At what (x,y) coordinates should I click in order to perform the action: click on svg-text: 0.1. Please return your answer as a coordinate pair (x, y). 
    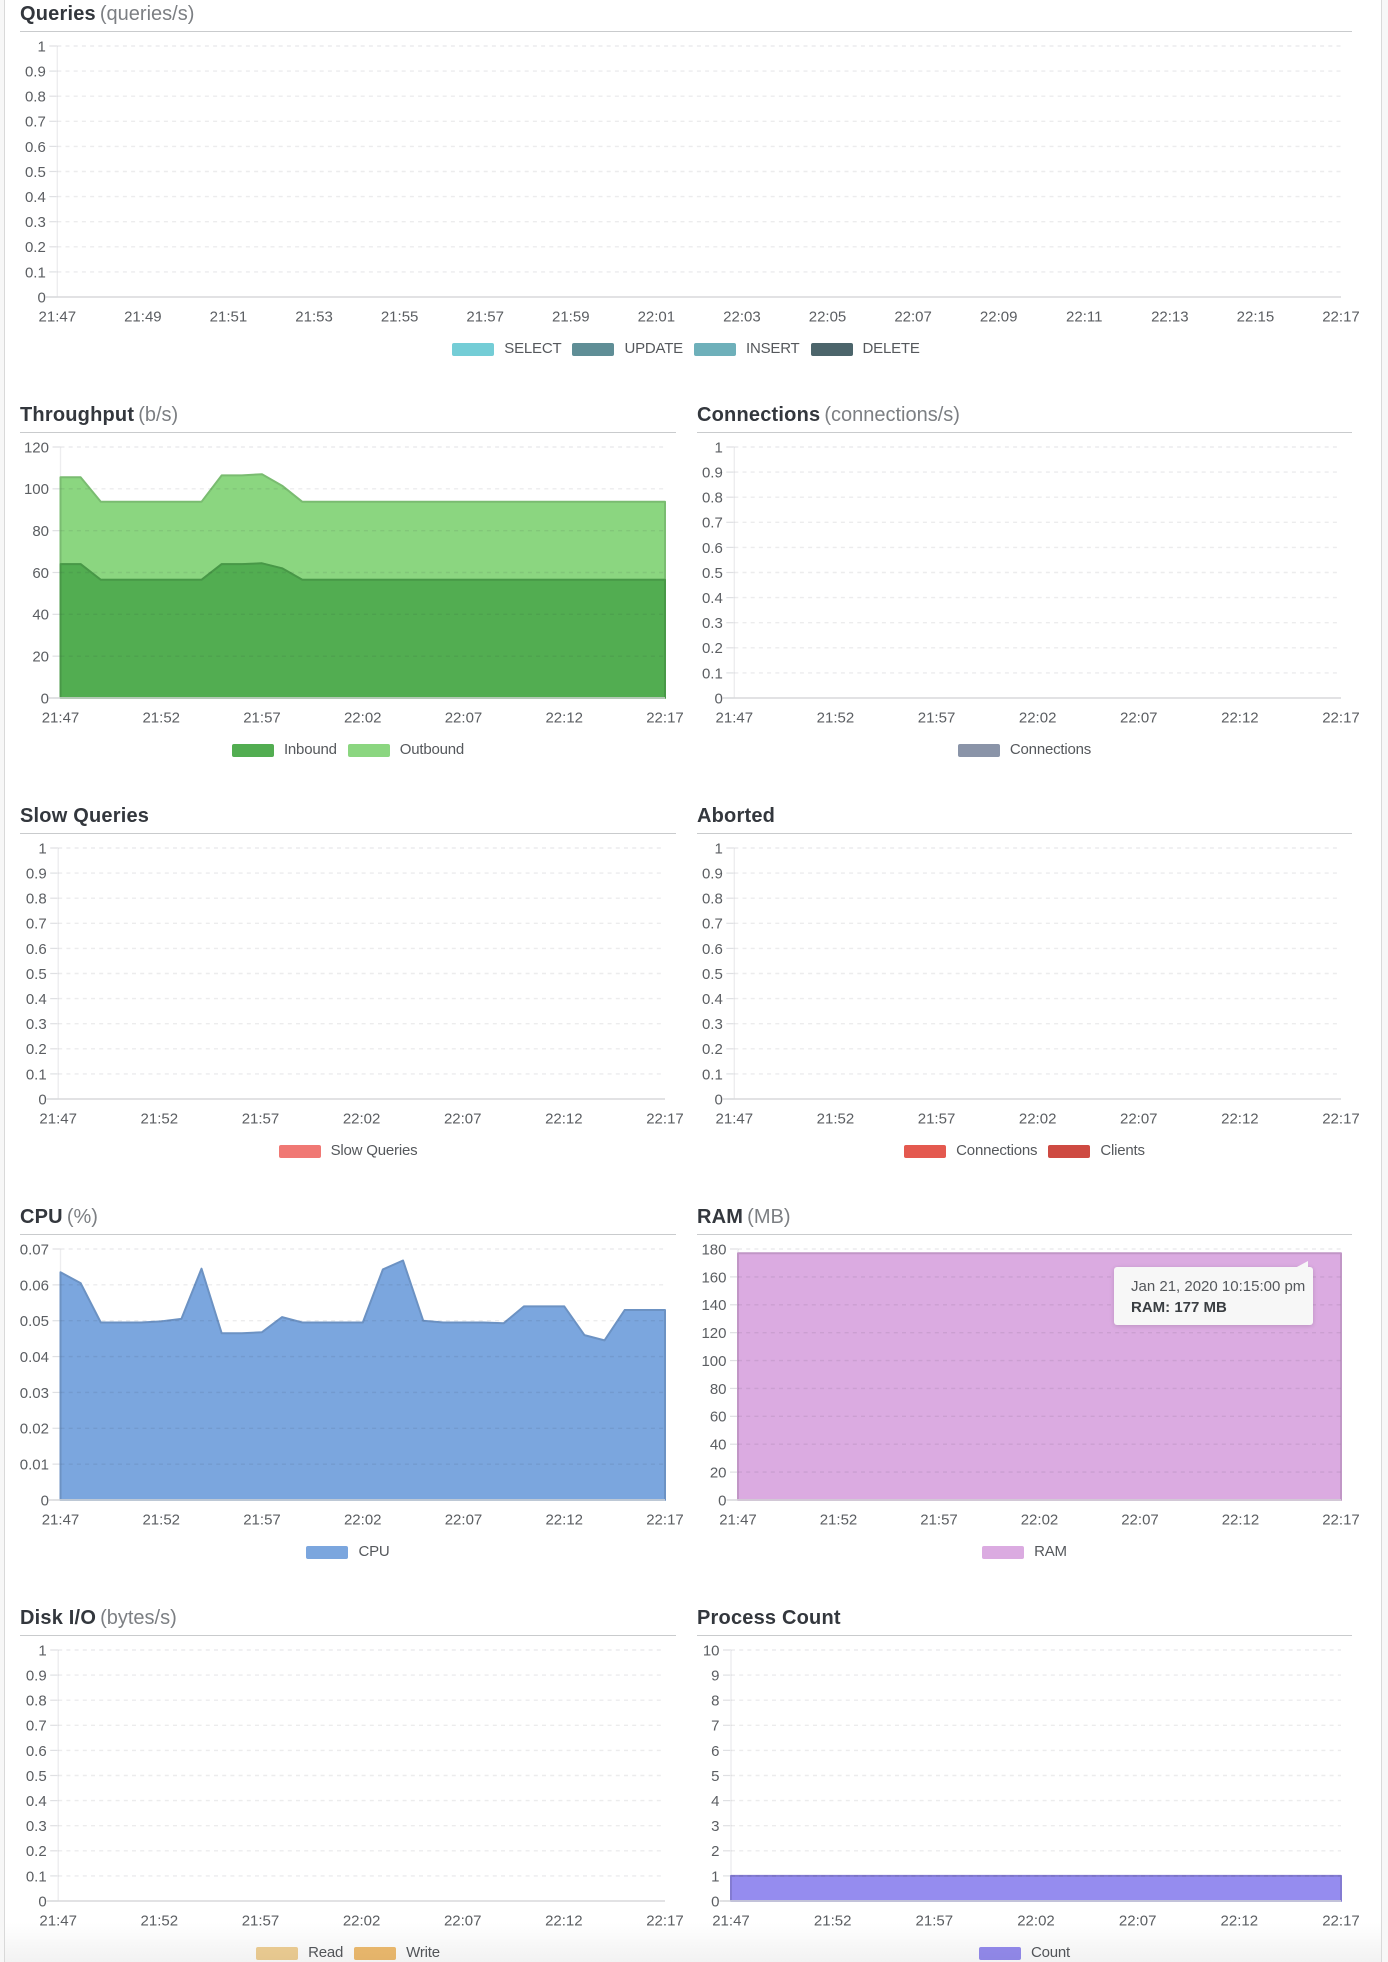
    Looking at the image, I should click on (35, 272).